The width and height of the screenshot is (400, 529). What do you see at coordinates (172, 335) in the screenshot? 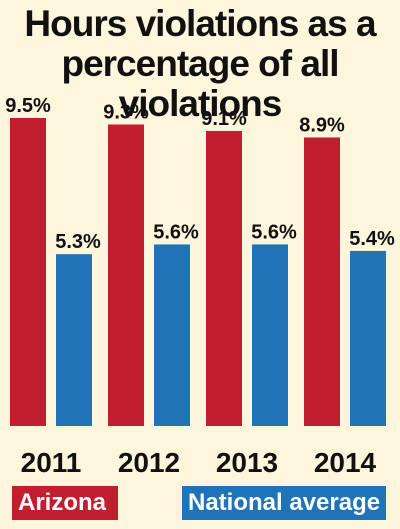
I see `bar-national-average-2012` at bounding box center [172, 335].